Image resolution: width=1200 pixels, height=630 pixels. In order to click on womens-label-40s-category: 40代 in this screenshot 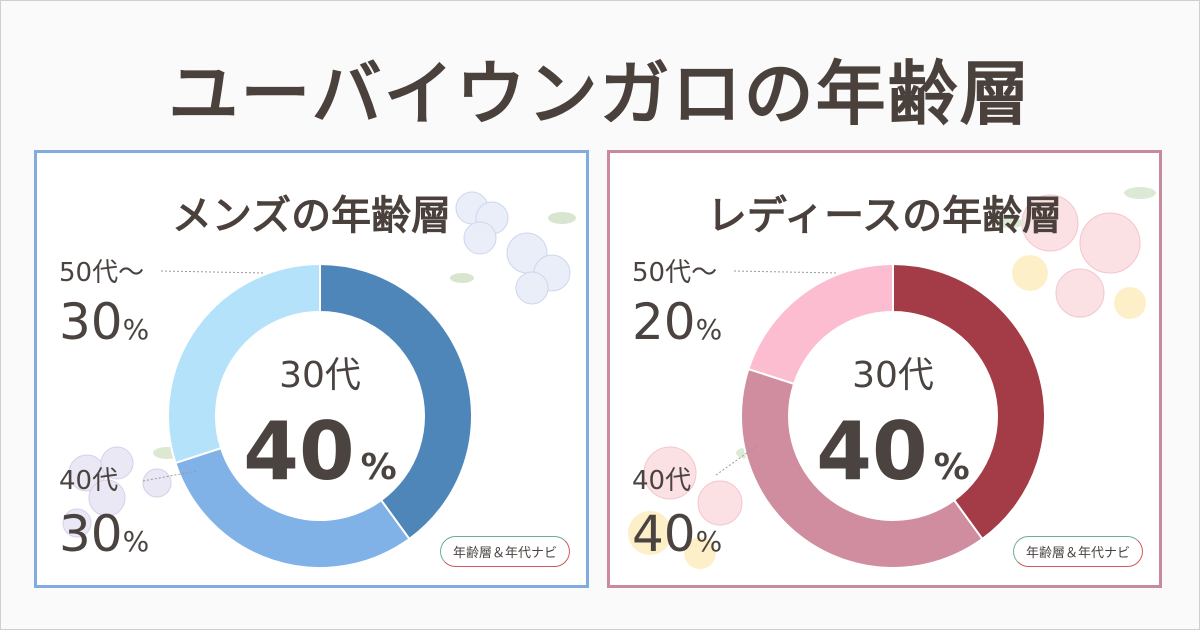, I will do `click(661, 481)`.